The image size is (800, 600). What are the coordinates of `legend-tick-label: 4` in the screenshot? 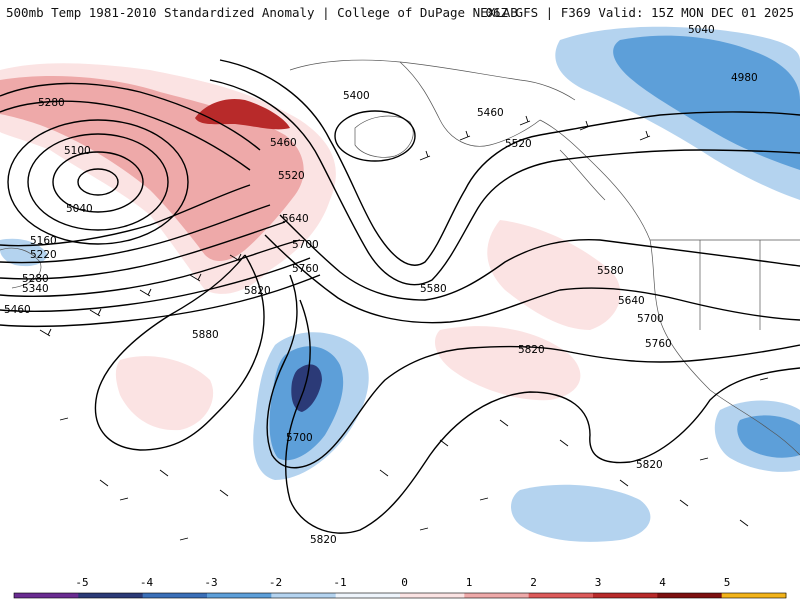 It's located at (662, 582).